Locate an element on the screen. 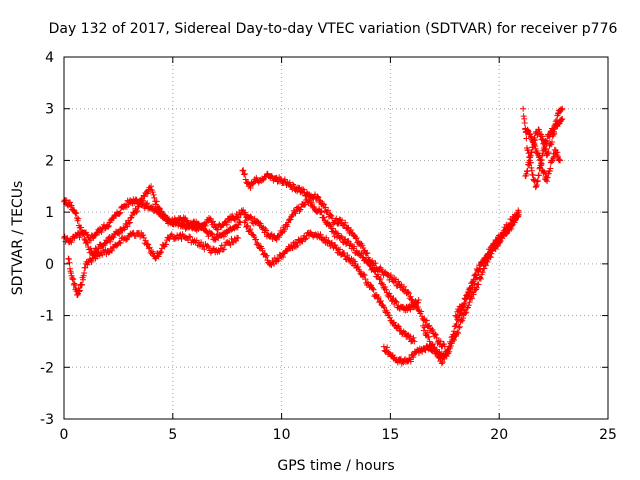 This screenshot has width=640, height=480. y-tick-label: 4 is located at coordinates (49, 58).